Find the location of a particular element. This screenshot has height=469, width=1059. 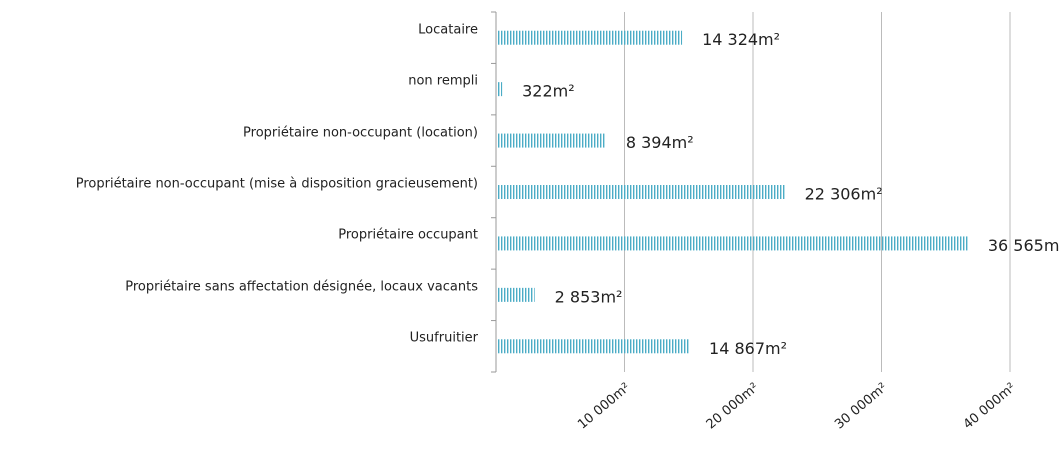

category-label: non rempli is located at coordinates (443, 81).